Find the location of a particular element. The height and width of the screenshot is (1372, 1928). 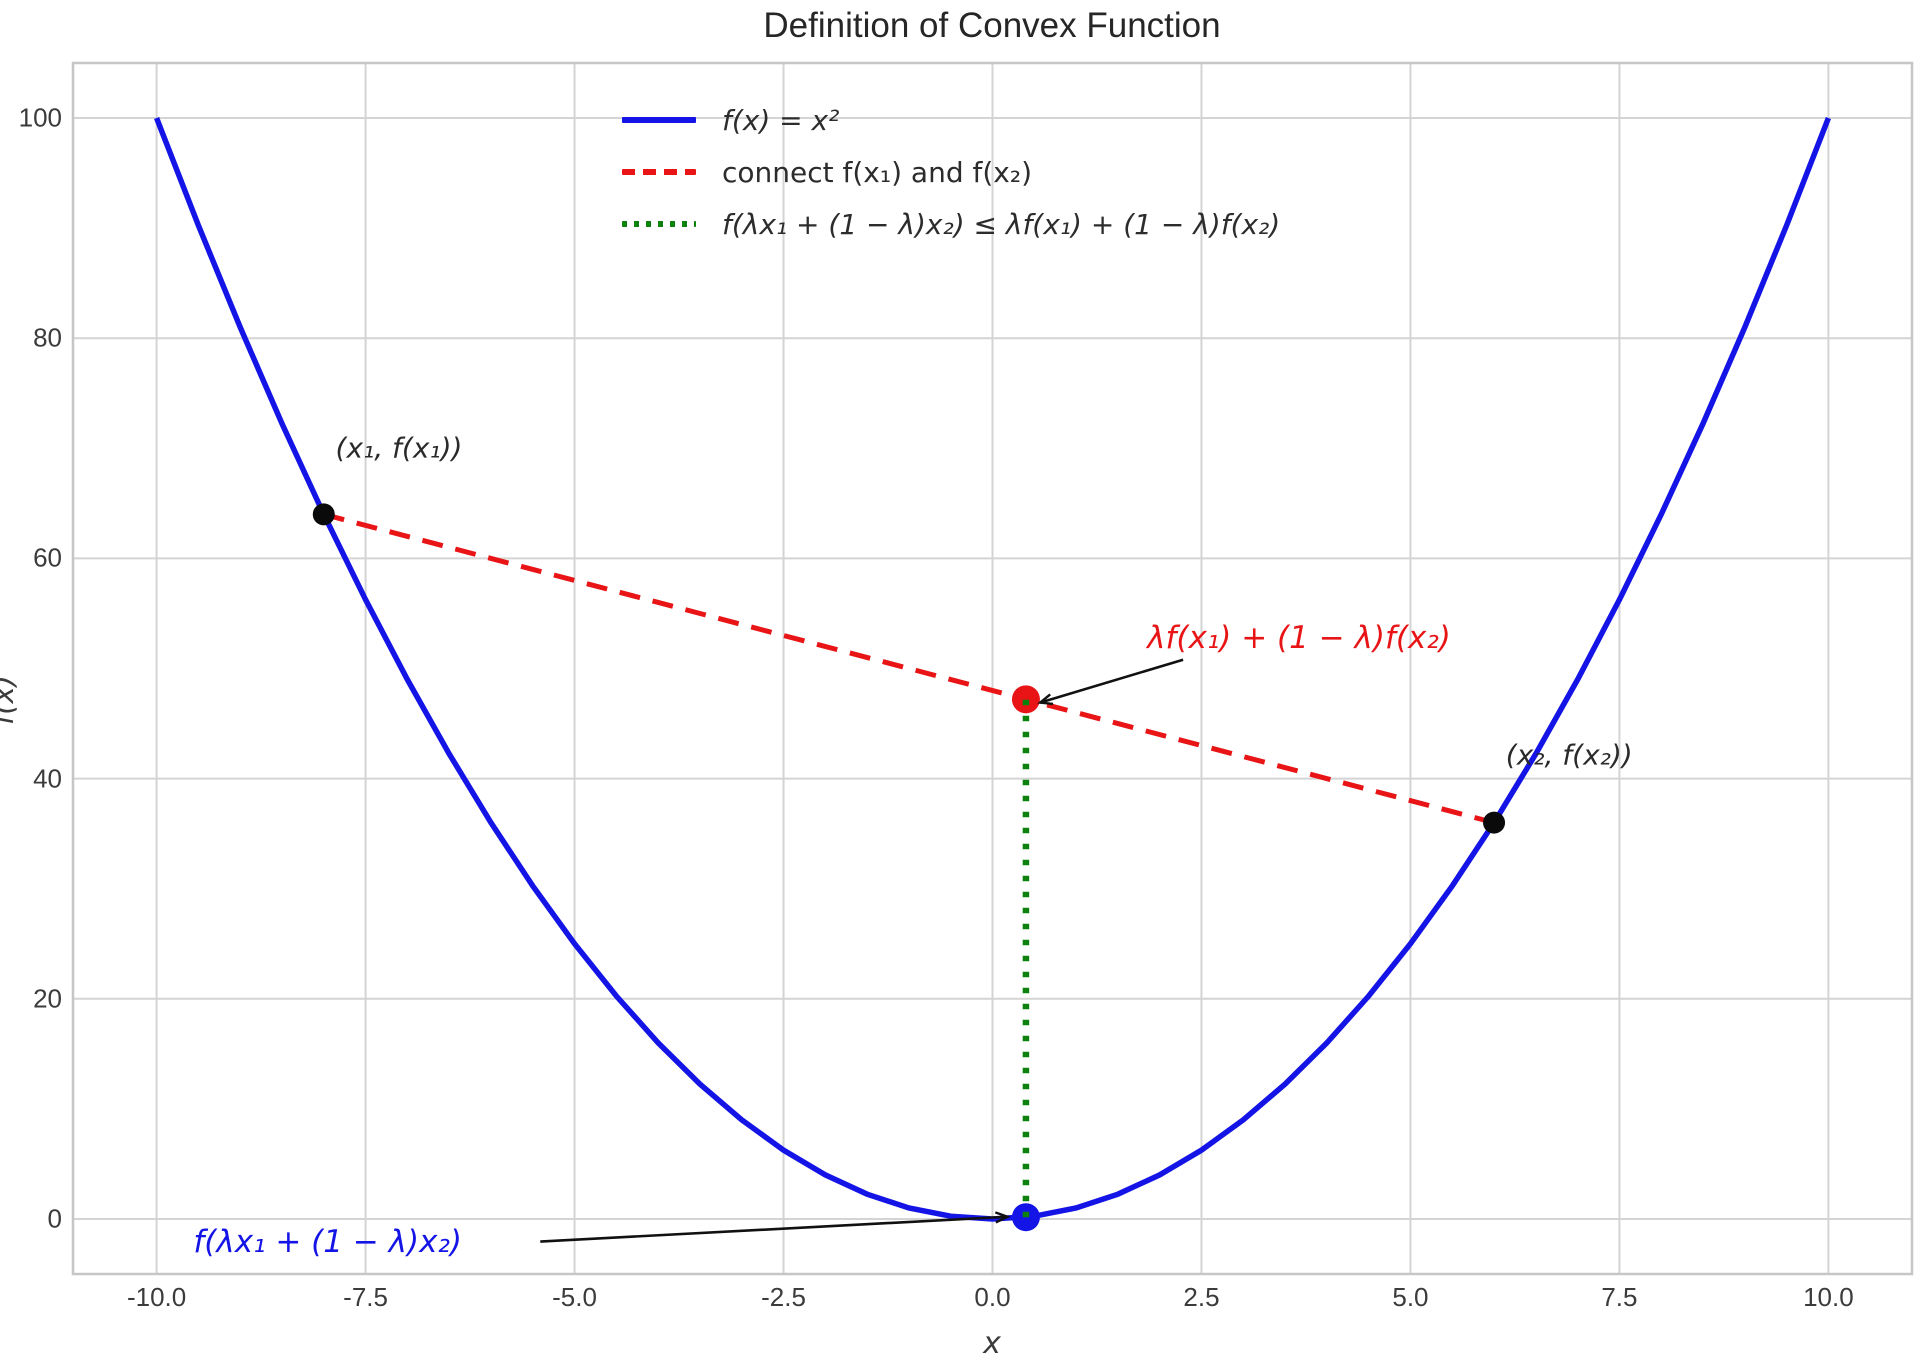

legend-dashed-line-icon is located at coordinates (659, 172).